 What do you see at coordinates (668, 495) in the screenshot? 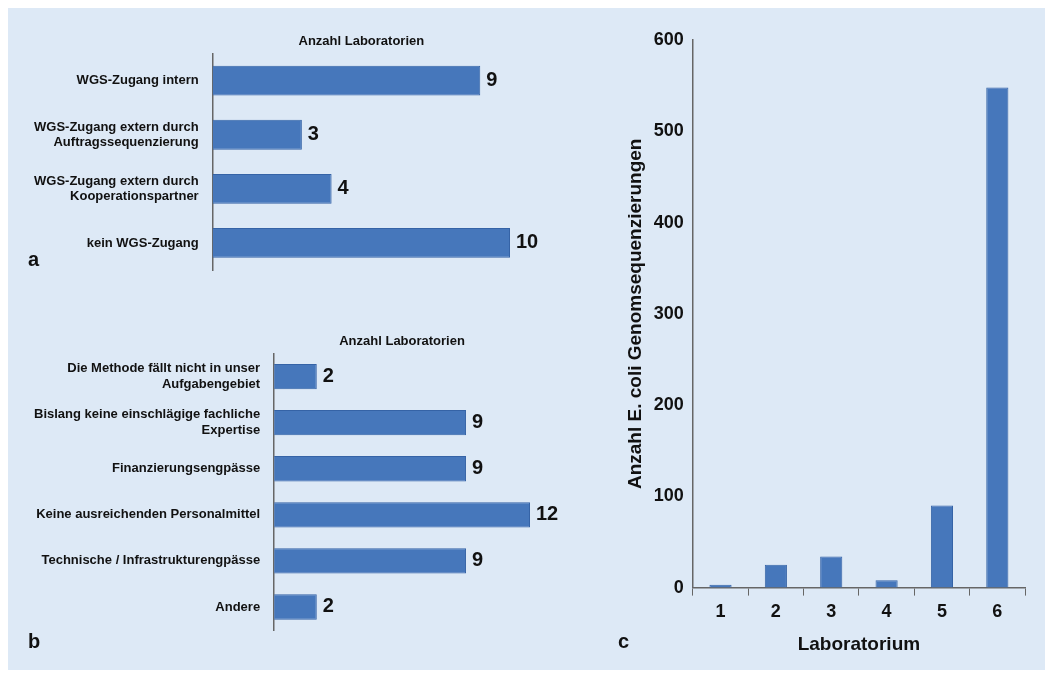
I see `y-tick-label: 100` at bounding box center [668, 495].